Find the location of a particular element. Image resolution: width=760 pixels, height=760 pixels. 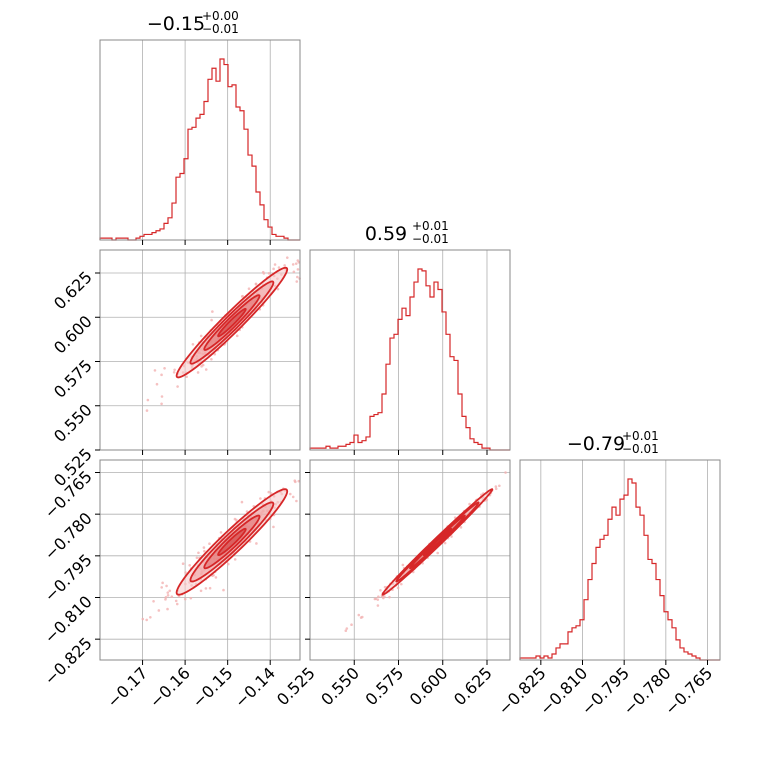

x-tick-label: 0.625 is located at coordinates (473, 686).